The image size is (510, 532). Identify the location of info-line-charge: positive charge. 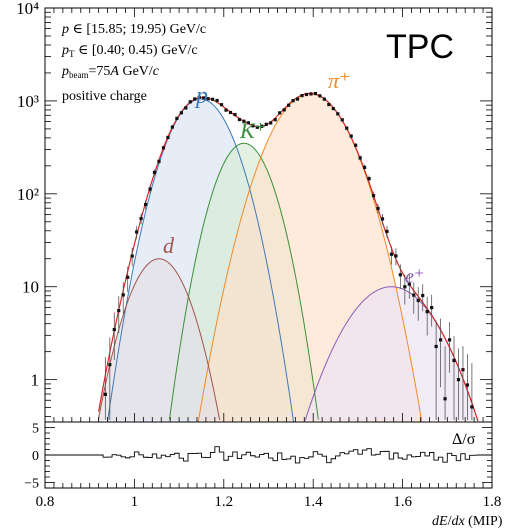
(104, 96).